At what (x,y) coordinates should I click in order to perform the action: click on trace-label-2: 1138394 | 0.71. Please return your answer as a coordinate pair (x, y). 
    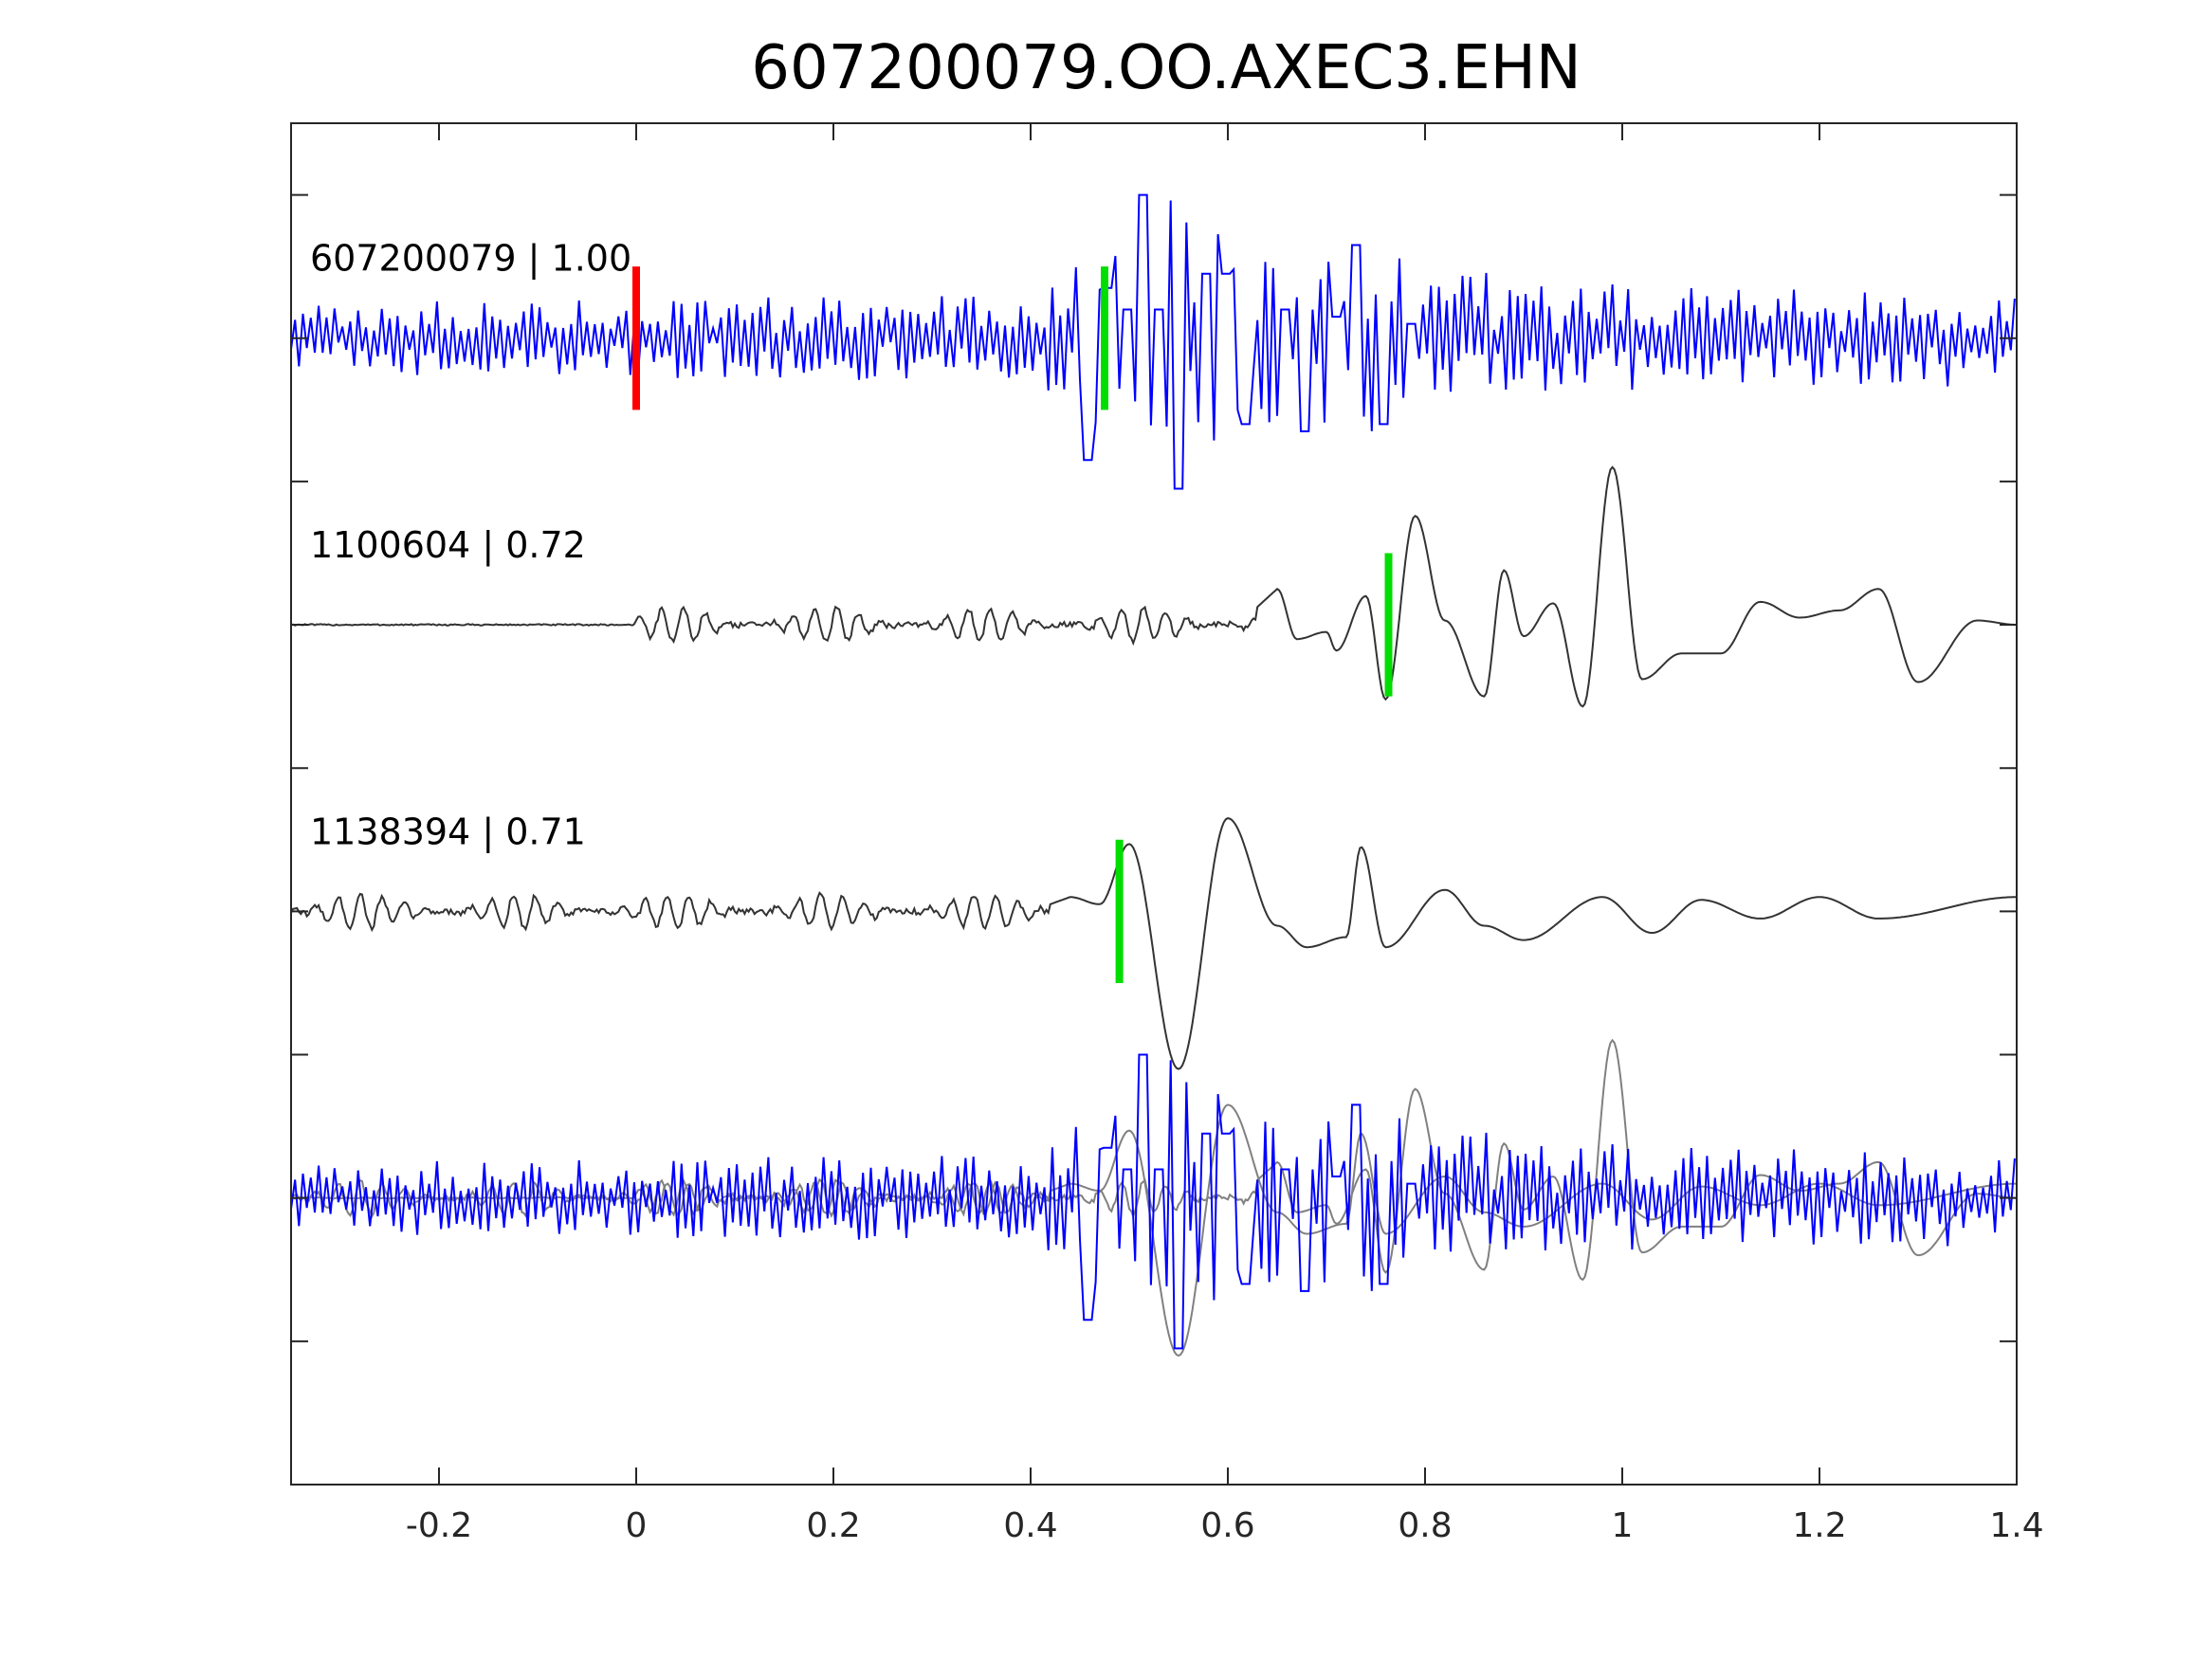
    Looking at the image, I should click on (448, 832).